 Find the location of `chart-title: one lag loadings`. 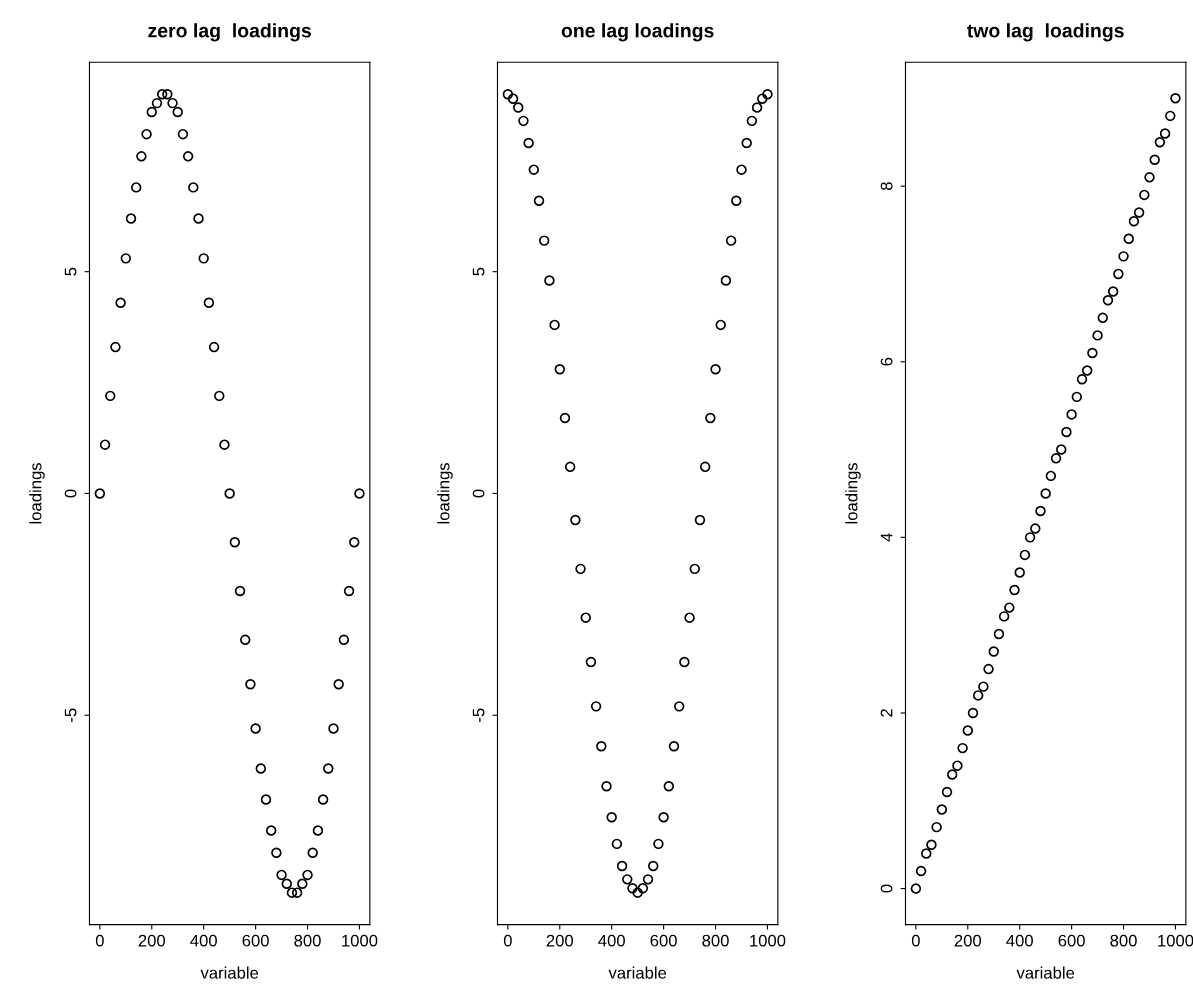

chart-title: one lag loadings is located at coordinates (637, 32).